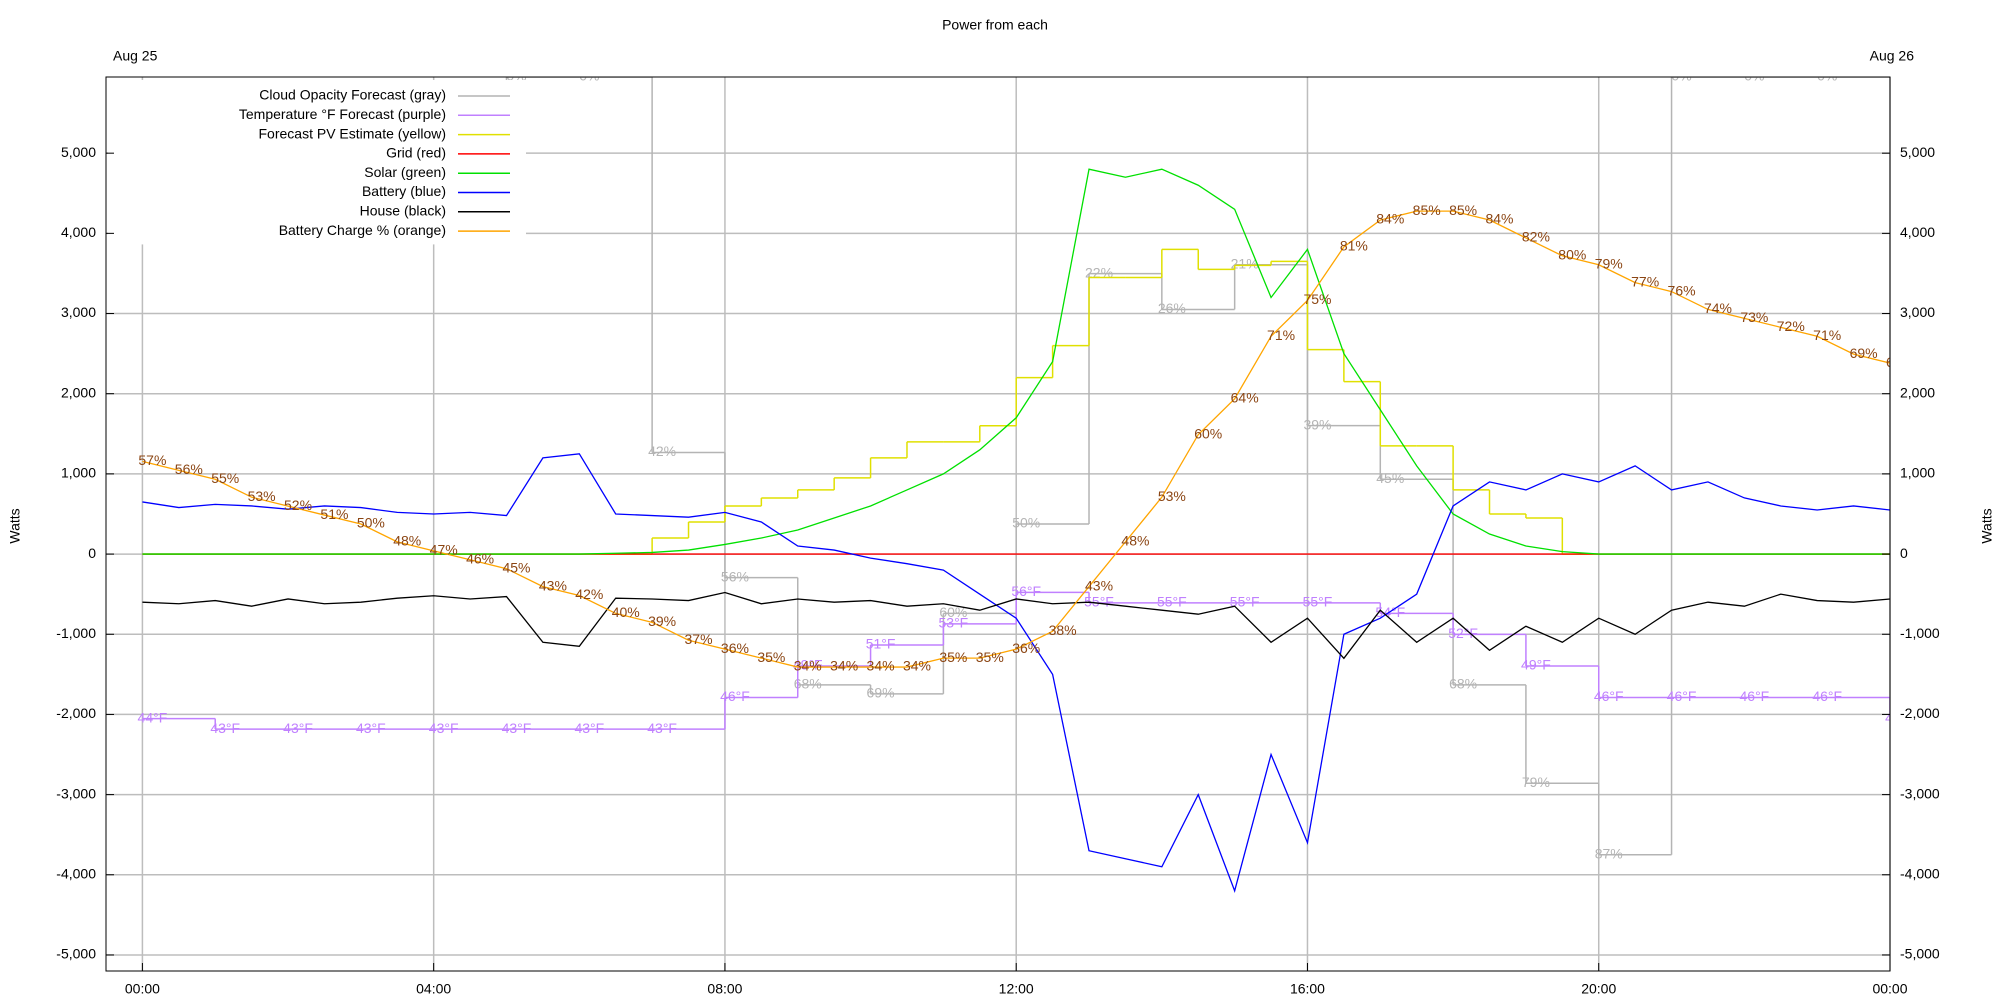  What do you see at coordinates (403, 211) in the screenshot?
I see `legend-label: House (black)` at bounding box center [403, 211].